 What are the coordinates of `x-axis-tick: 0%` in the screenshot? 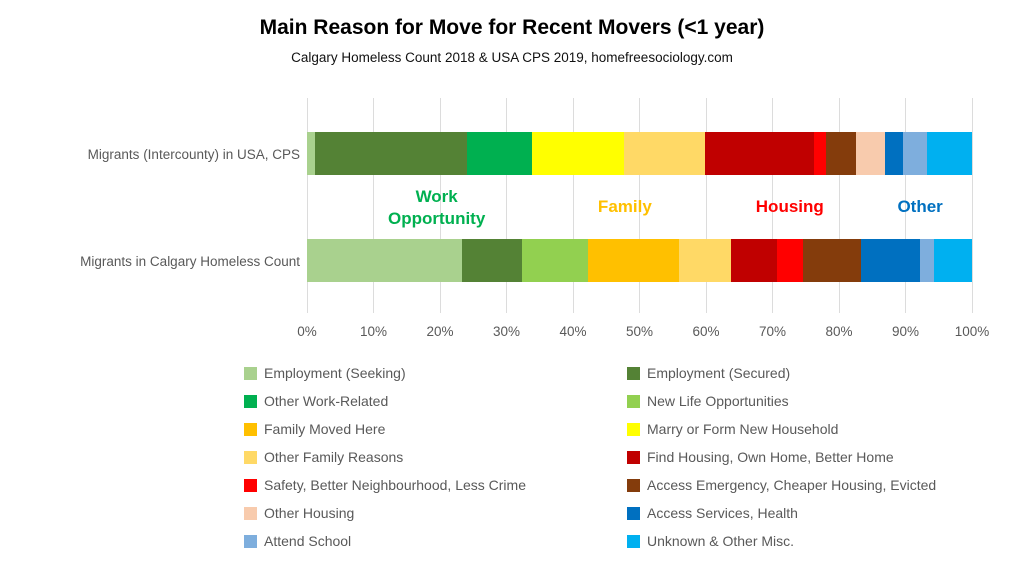 It's located at (307, 331).